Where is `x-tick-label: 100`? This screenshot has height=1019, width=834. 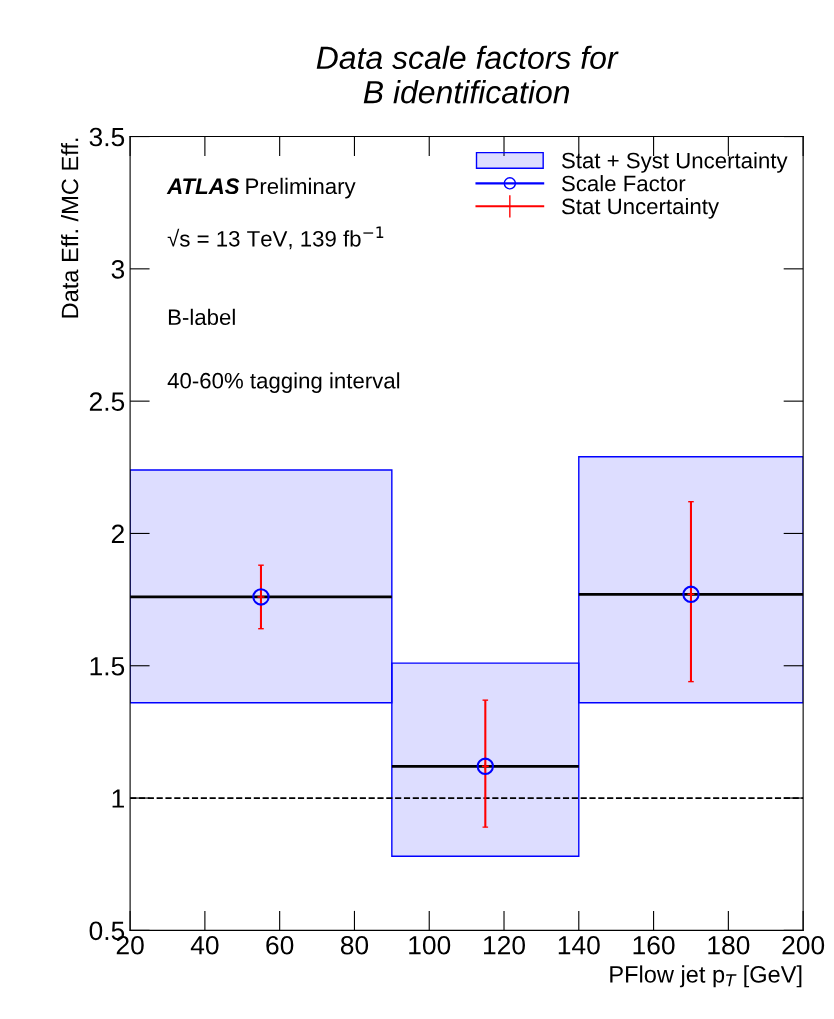
x-tick-label: 100 is located at coordinates (430, 945).